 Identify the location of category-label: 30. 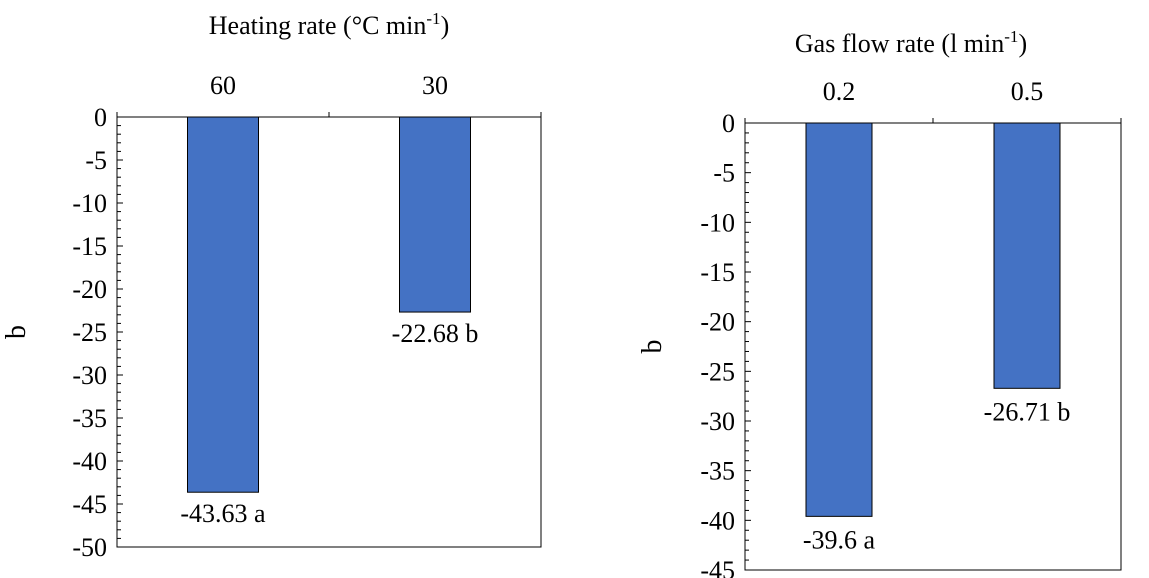
(435, 85).